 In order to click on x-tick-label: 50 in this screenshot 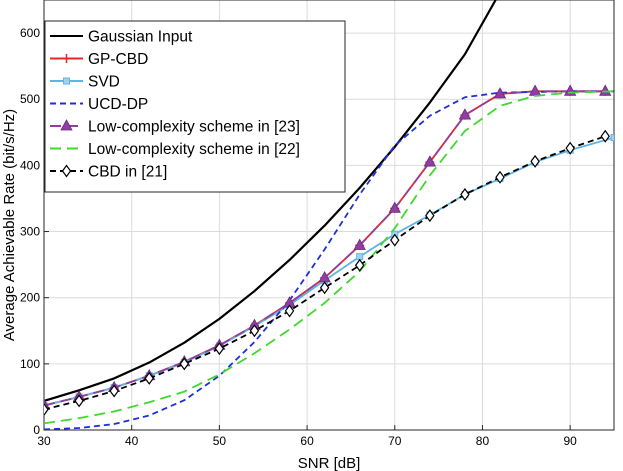, I will do `click(220, 441)`.